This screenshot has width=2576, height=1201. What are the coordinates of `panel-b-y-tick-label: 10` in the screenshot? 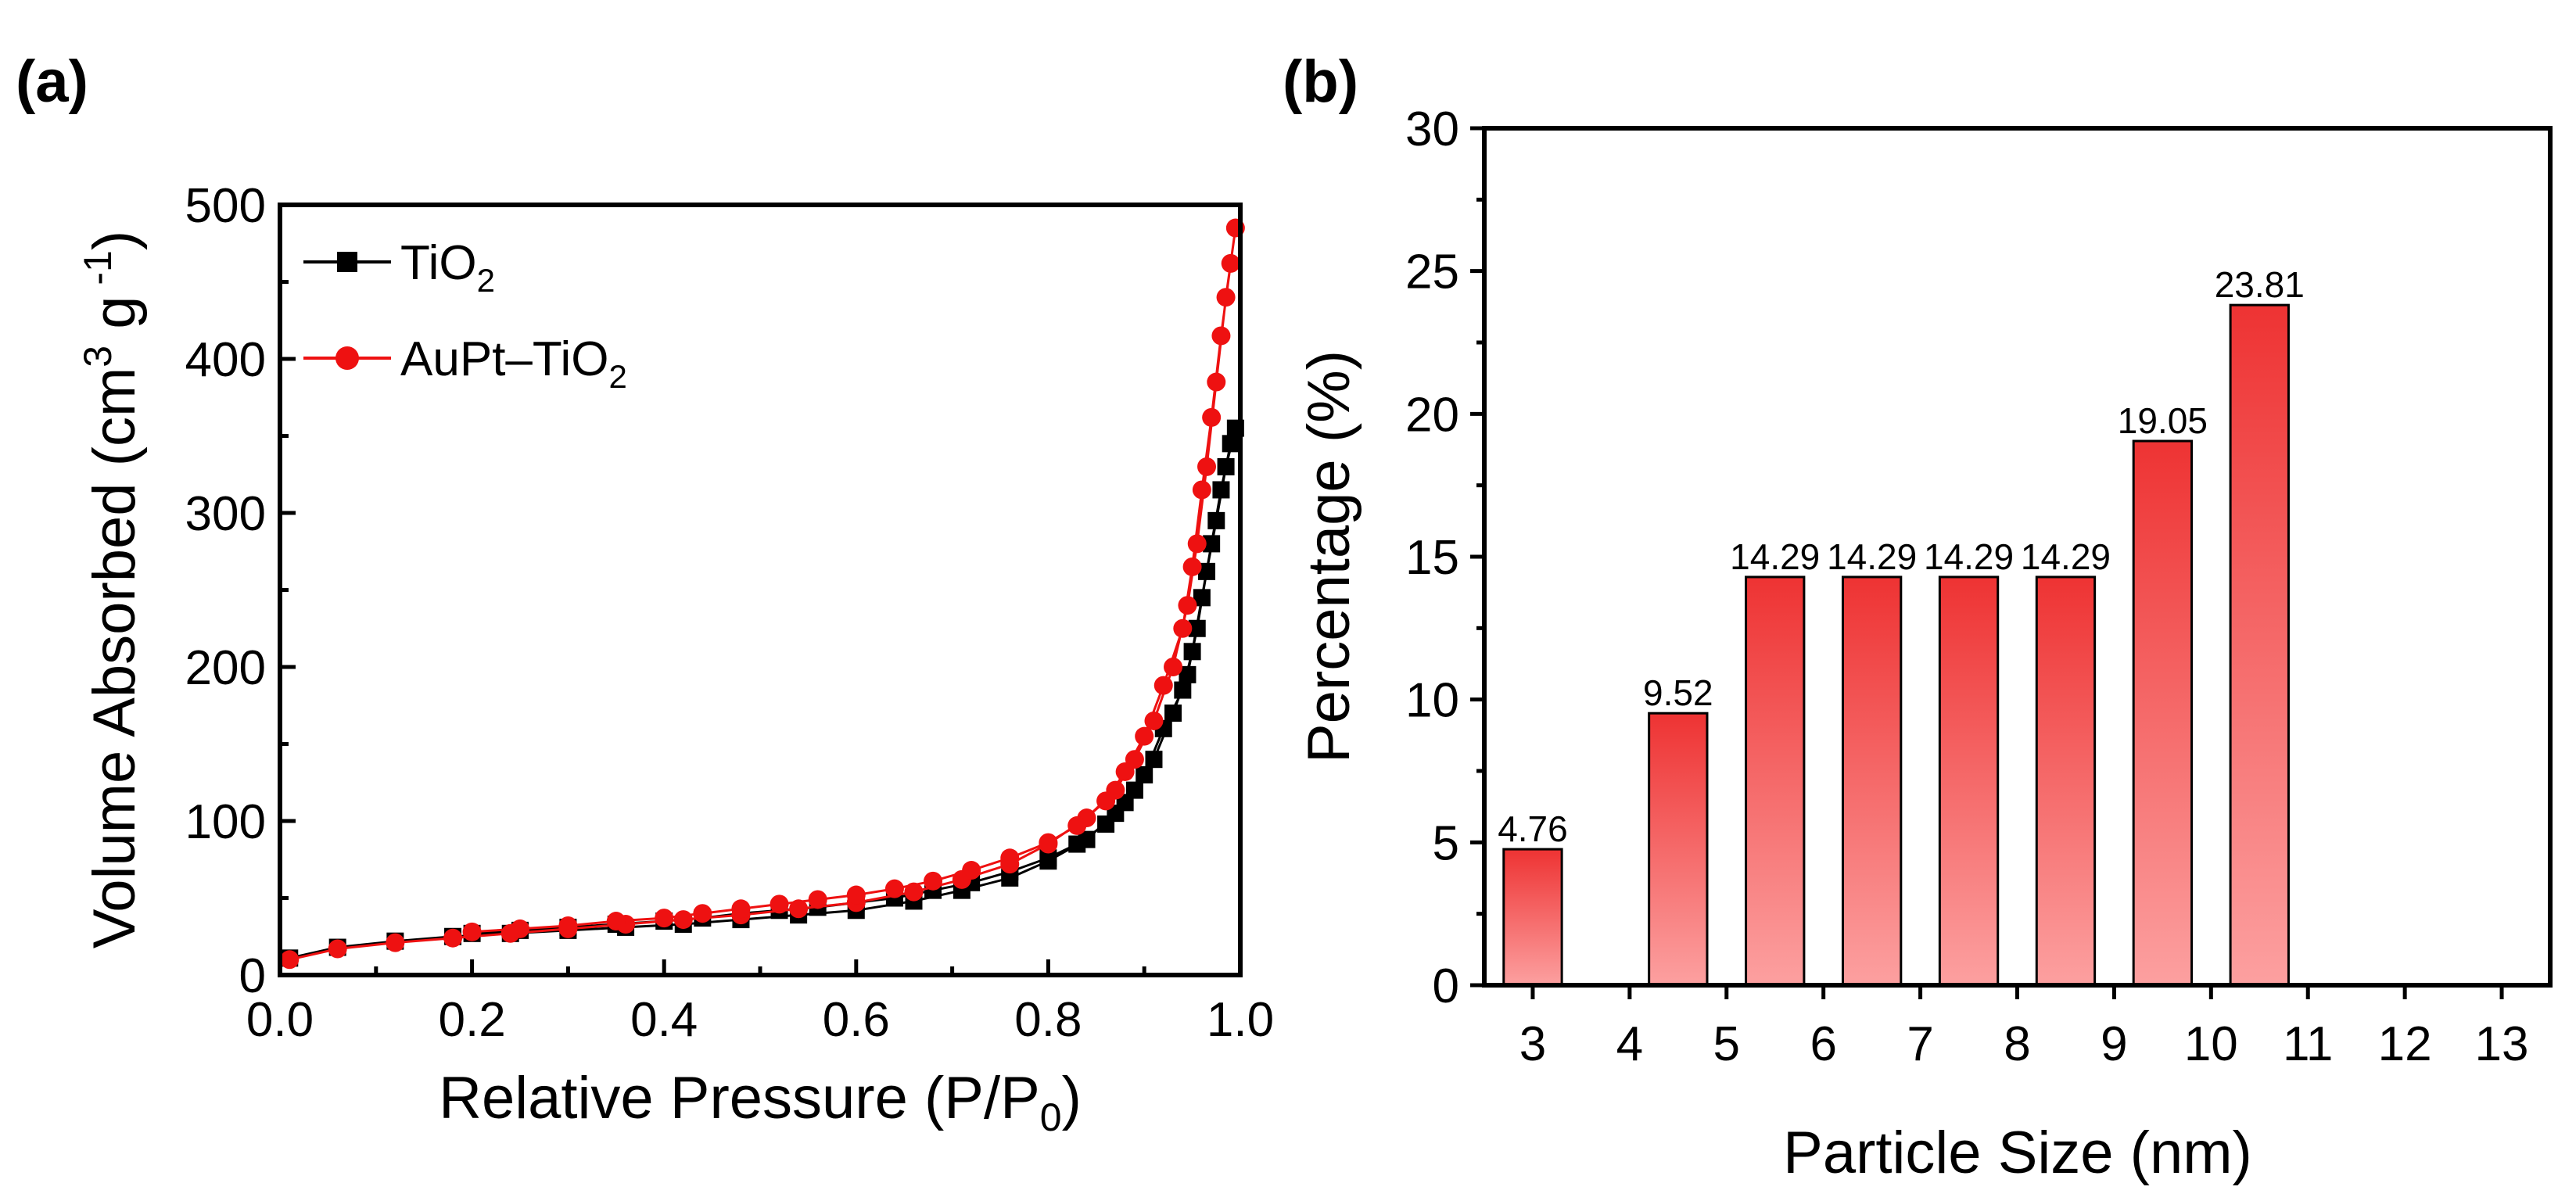 It's located at (1432, 701).